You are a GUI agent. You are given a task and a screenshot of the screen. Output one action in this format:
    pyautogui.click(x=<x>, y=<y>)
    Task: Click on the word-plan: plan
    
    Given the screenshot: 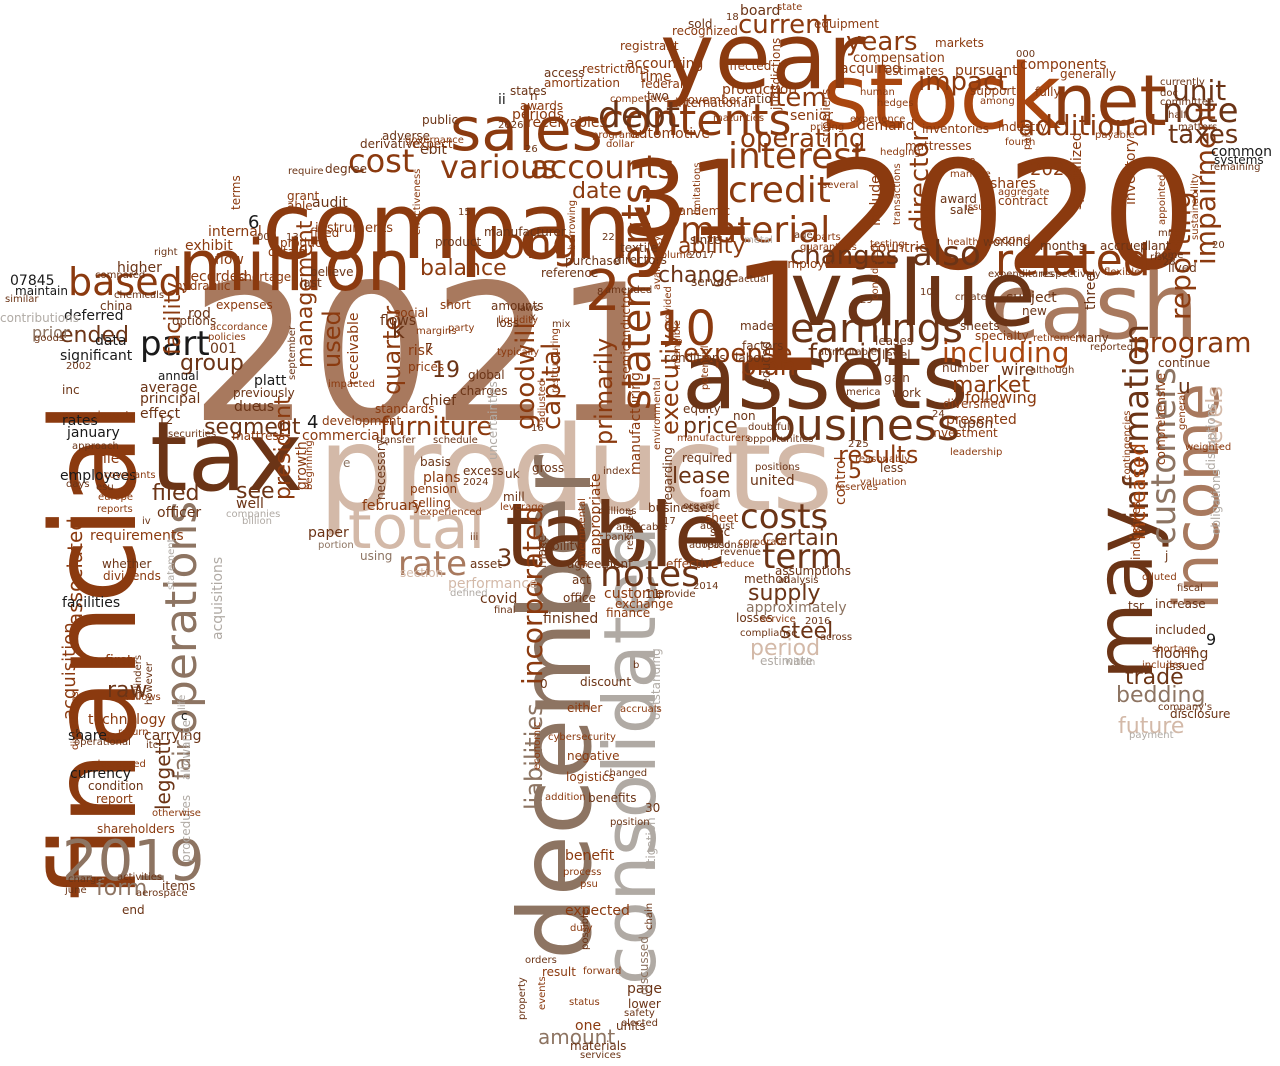 What is the action you would take?
    pyautogui.click(x=768, y=367)
    